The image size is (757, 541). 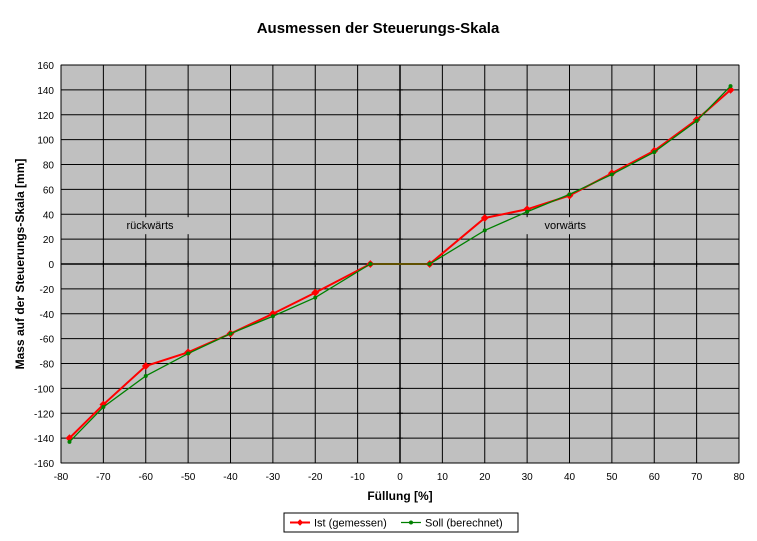 What do you see at coordinates (485, 477) in the screenshot?
I see `x-tick-label: 20` at bounding box center [485, 477].